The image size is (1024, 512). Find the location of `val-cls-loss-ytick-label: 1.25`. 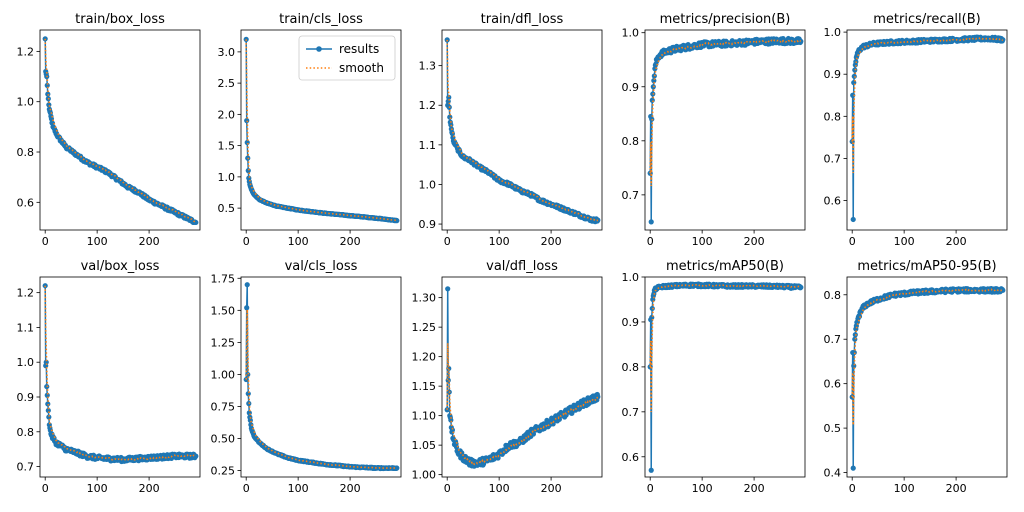

val-cls-loss-ytick-label: 1.25 is located at coordinates (223, 342).